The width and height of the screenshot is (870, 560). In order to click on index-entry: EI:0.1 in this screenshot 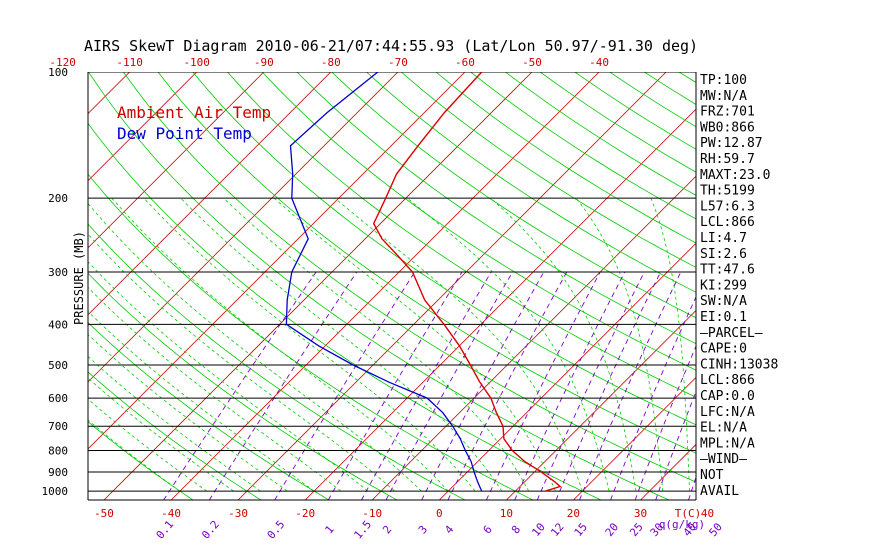, I will do `click(723, 317)`.